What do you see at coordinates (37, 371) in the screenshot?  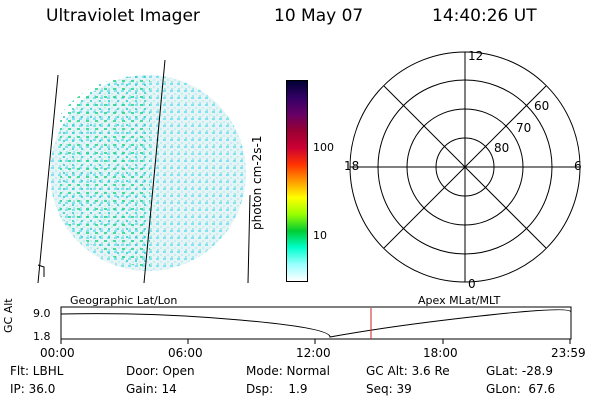 I see `info-filter: Flt: LBHL` at bounding box center [37, 371].